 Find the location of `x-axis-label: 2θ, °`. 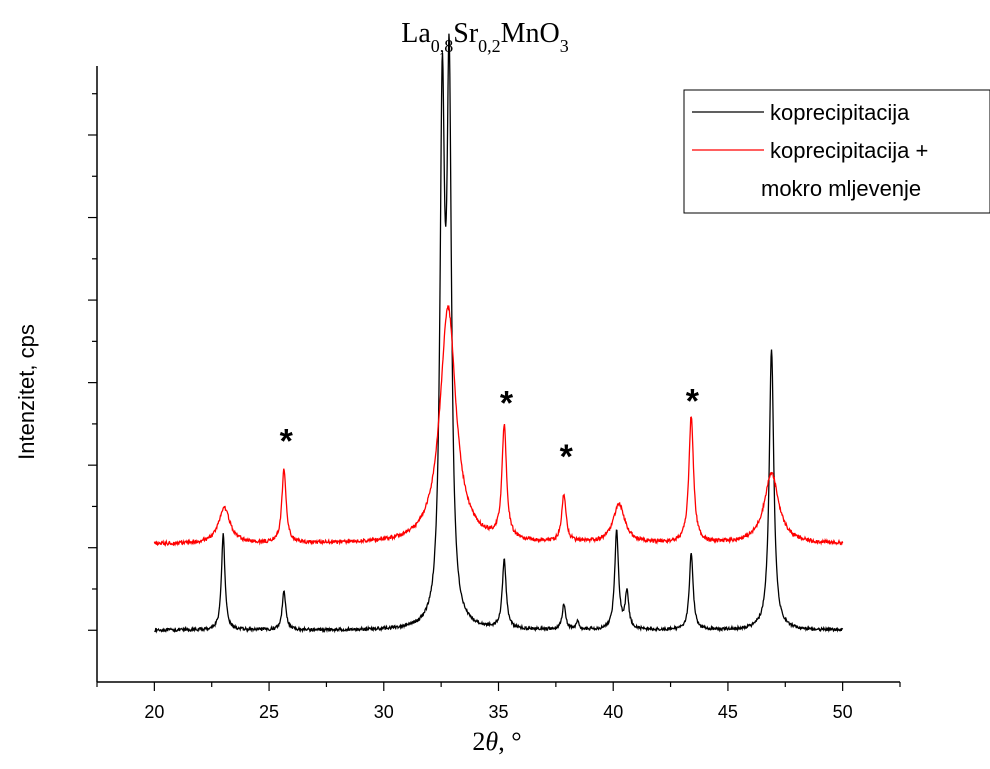

x-axis-label: 2θ, ° is located at coordinates (496, 741).